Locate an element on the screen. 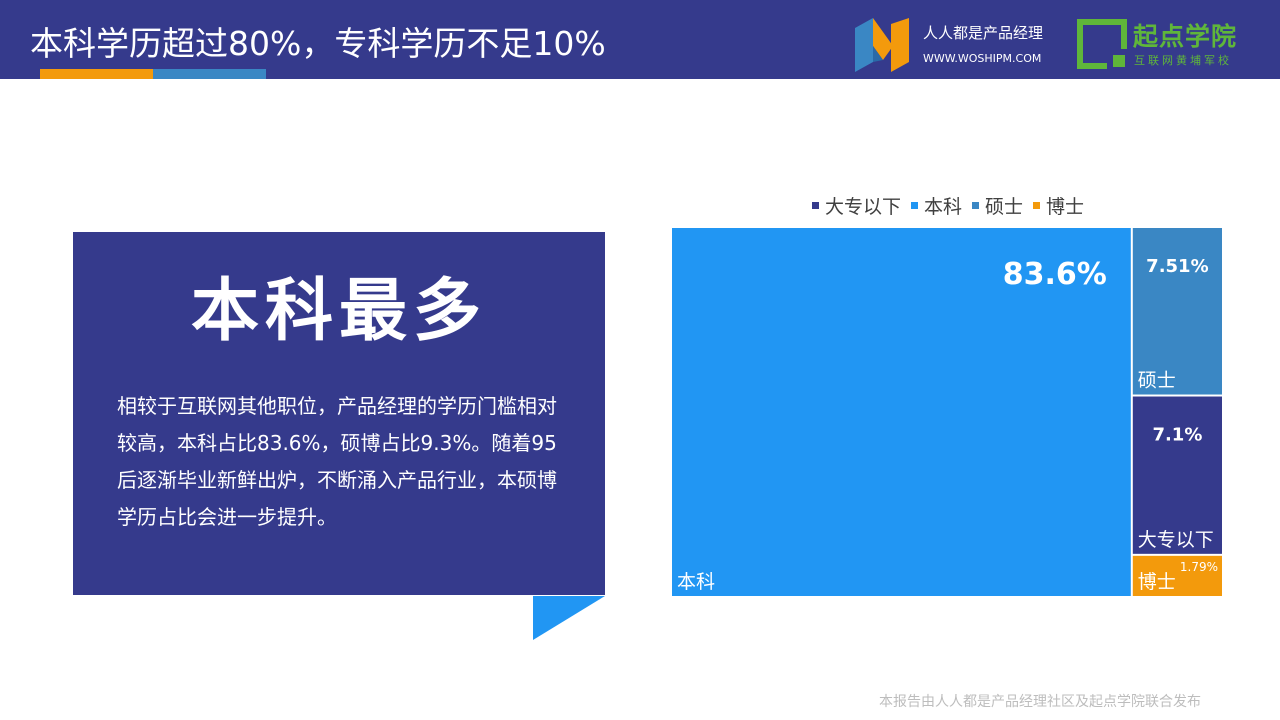 This screenshot has height=720, width=1280. treemap-value-label: 7.51% is located at coordinates (1177, 266).